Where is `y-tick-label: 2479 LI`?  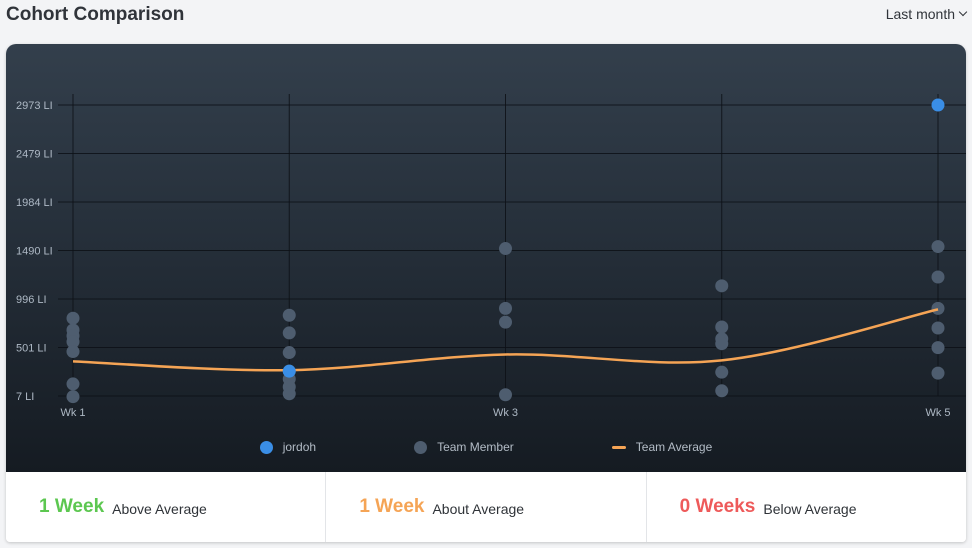 y-tick-label: 2479 LI is located at coordinates (34, 154).